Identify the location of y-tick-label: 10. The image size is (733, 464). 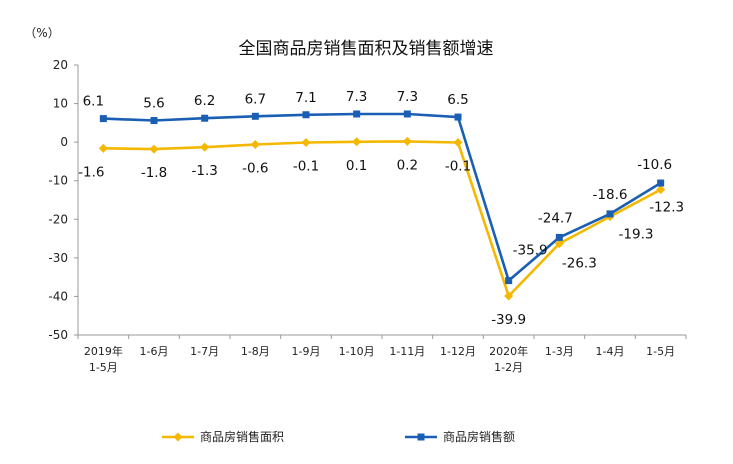
(60, 104).